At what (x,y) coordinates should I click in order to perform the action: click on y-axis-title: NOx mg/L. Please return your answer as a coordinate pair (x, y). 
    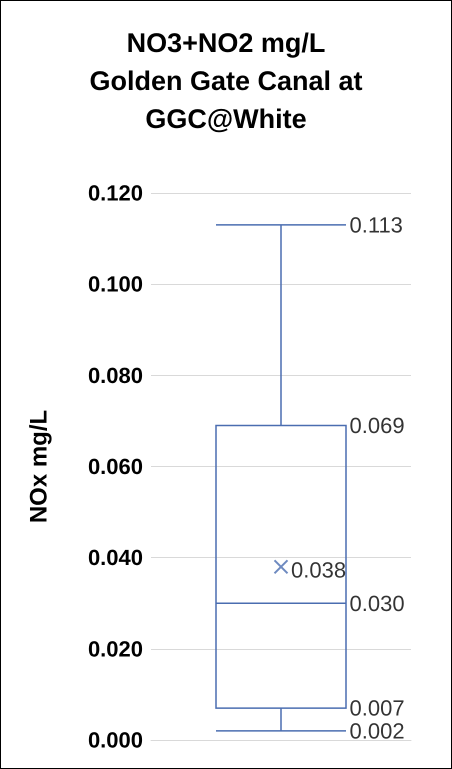
    Looking at the image, I should click on (39, 467).